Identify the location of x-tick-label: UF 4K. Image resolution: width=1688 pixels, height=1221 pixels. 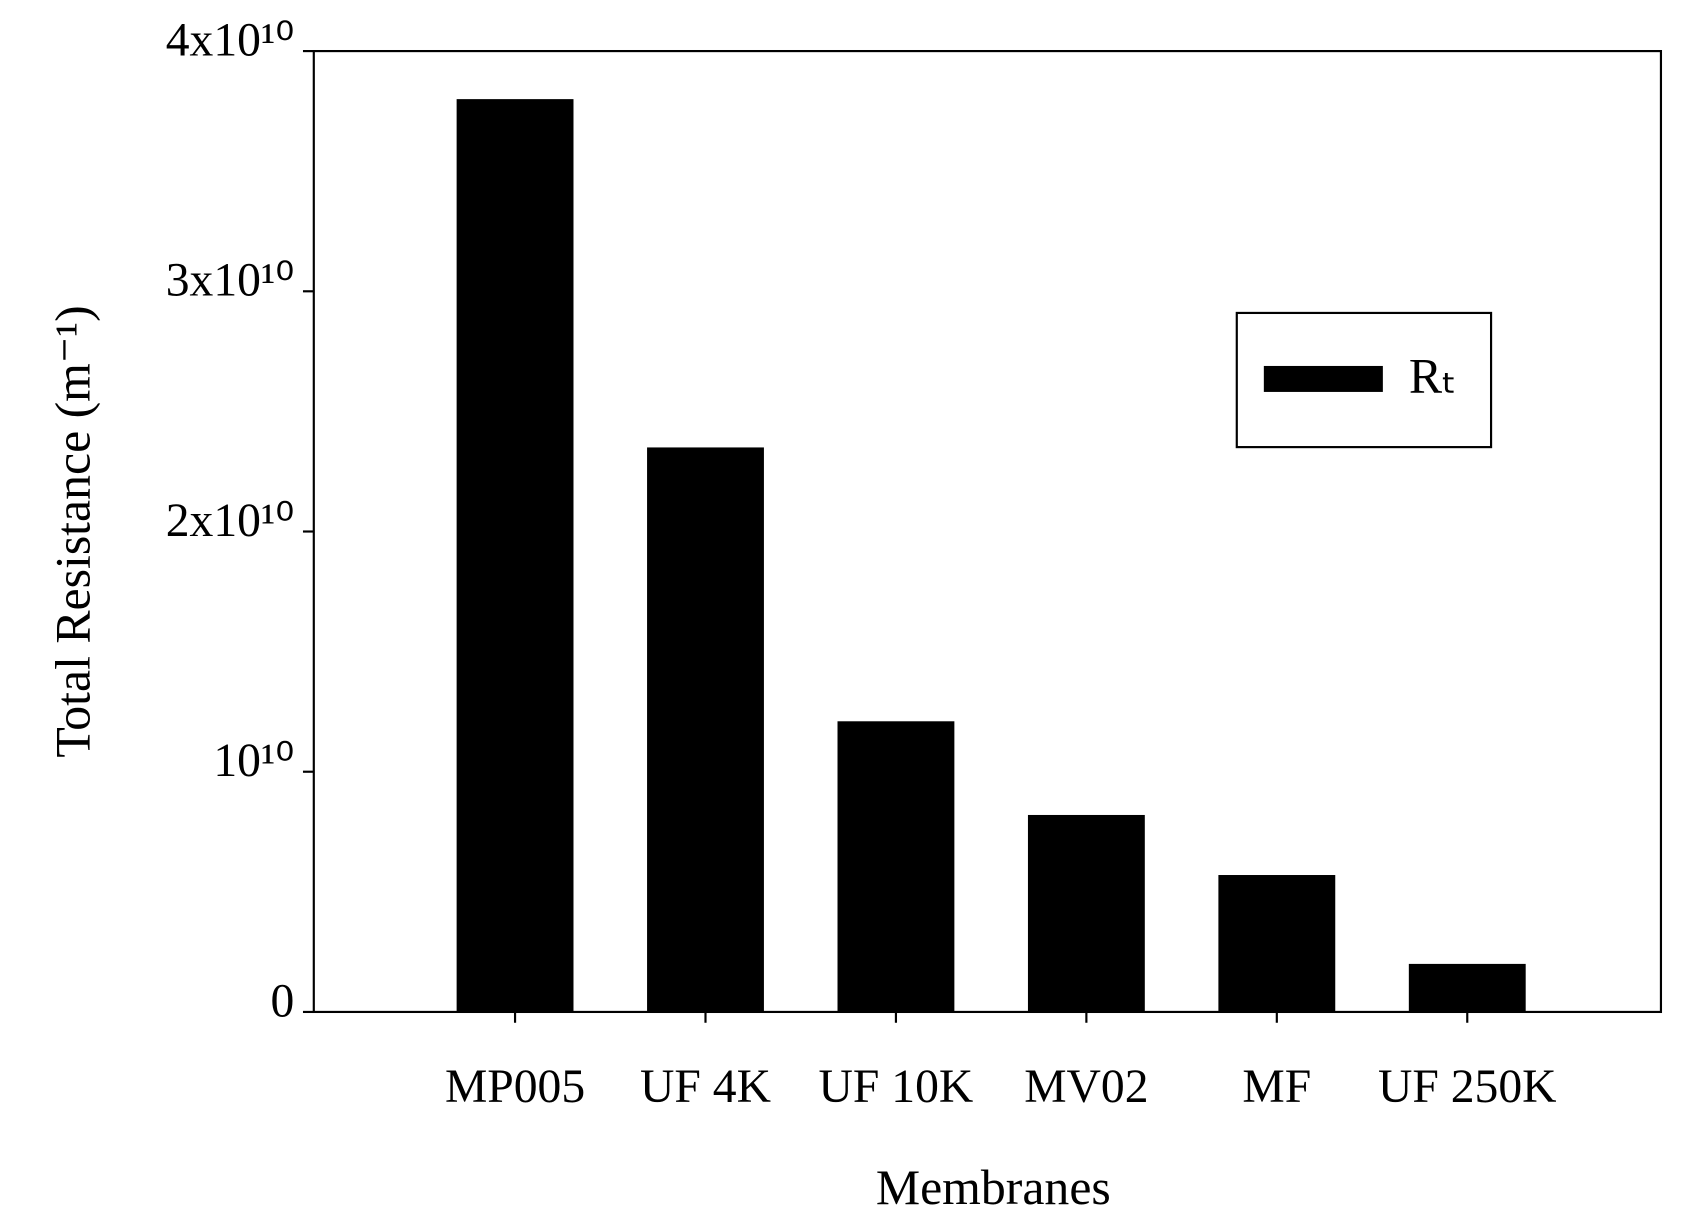
(705, 1087).